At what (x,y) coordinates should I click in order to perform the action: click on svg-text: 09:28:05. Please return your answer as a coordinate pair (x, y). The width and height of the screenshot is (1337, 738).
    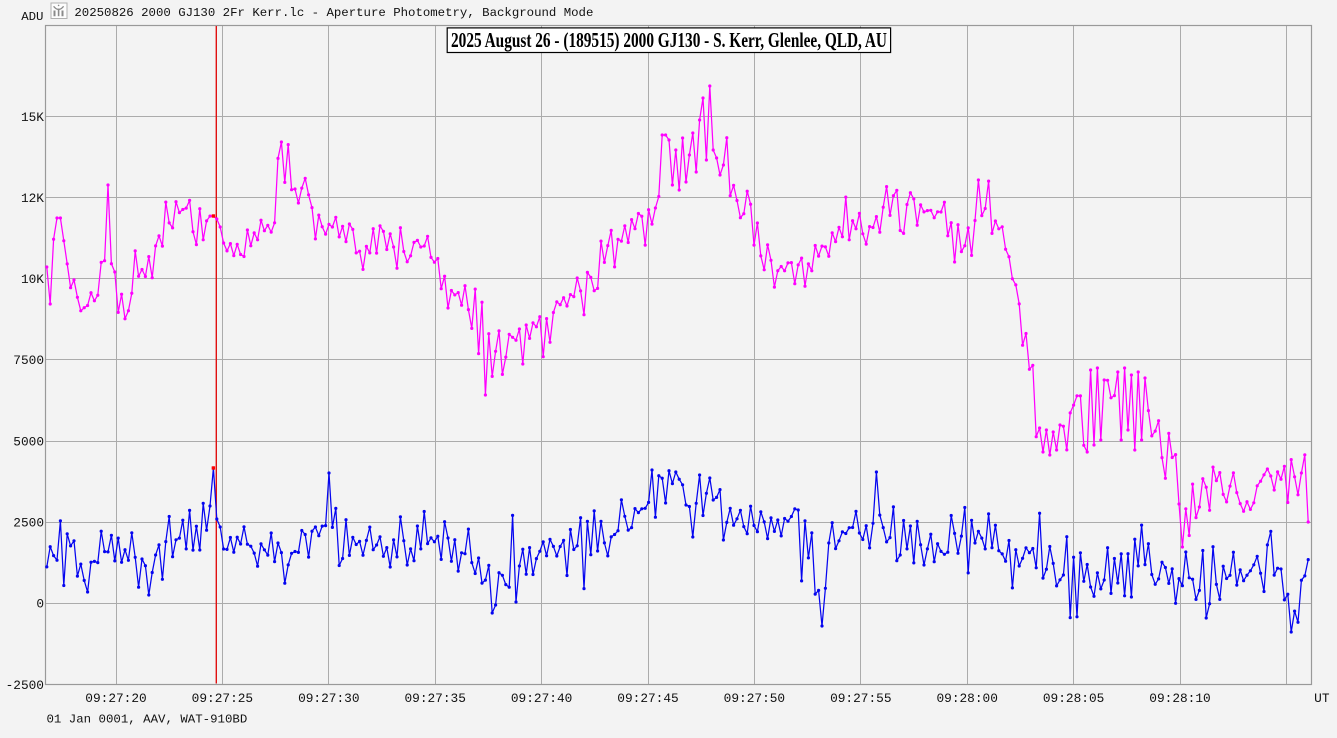
    Looking at the image, I should click on (1073, 698).